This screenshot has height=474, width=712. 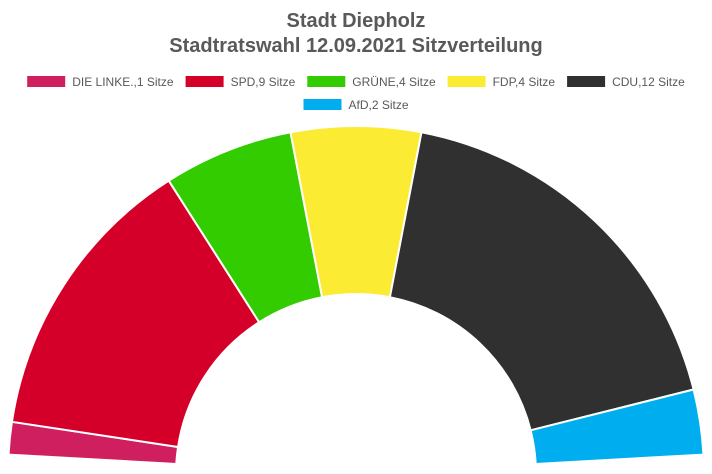 I want to click on legend-label-3: FDP,4 Sitze, so click(x=524, y=82).